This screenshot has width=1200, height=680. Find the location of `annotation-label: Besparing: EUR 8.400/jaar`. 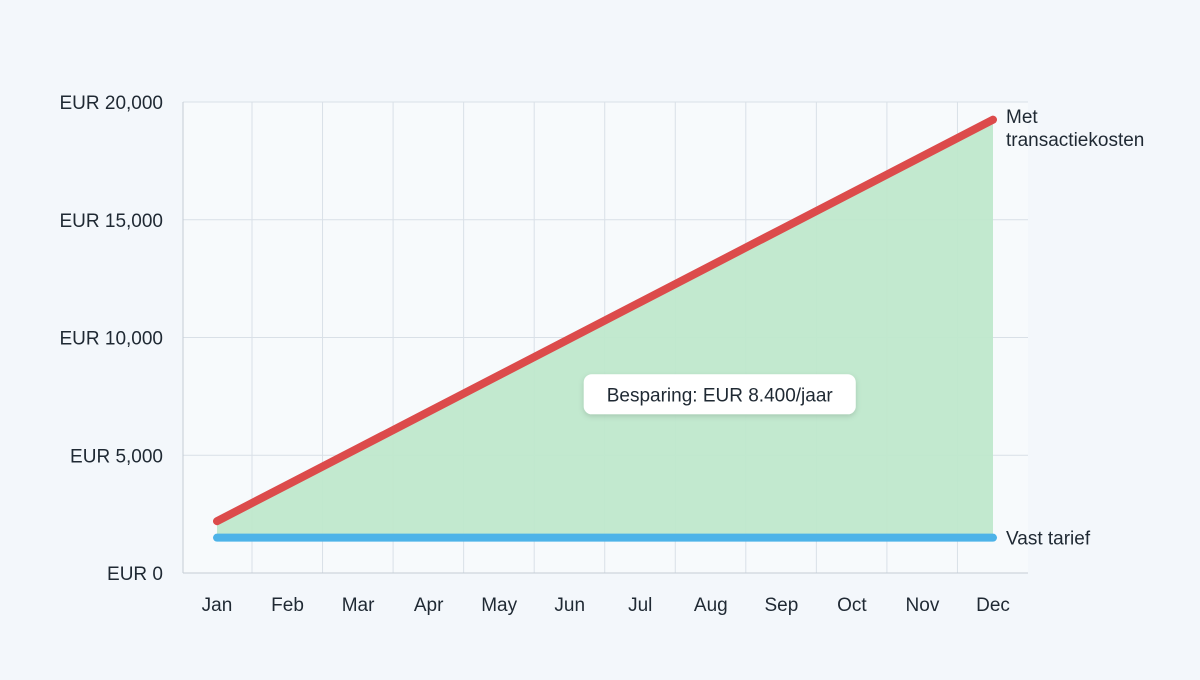

annotation-label: Besparing: EUR 8.400/jaar is located at coordinates (720, 395).